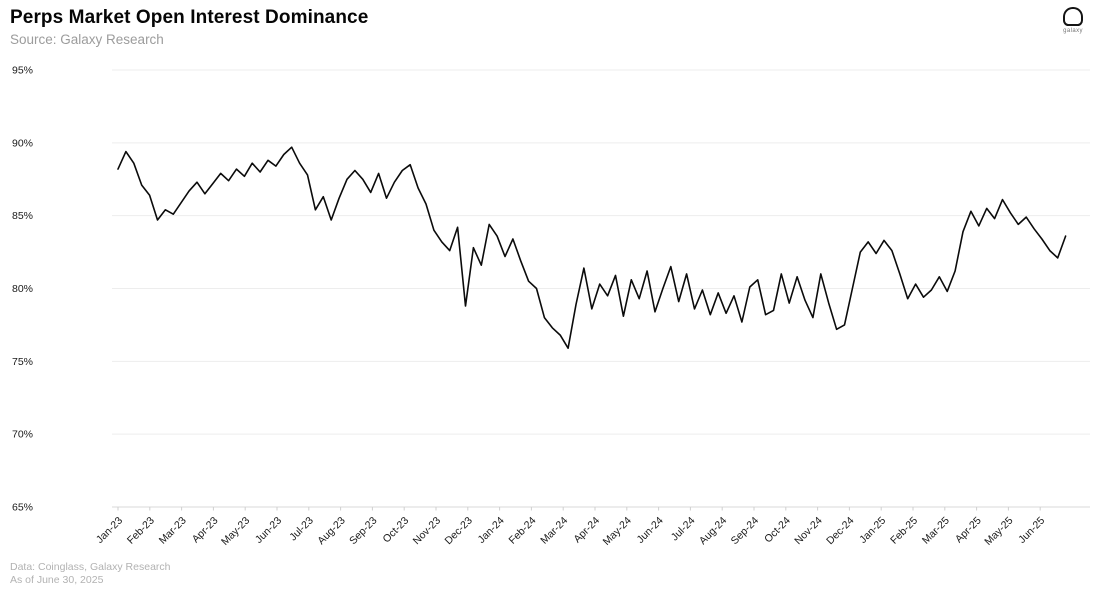 This screenshot has width=1100, height=599. I want to click on page-title: Perps Market Open Interest Dominance, so click(189, 17).